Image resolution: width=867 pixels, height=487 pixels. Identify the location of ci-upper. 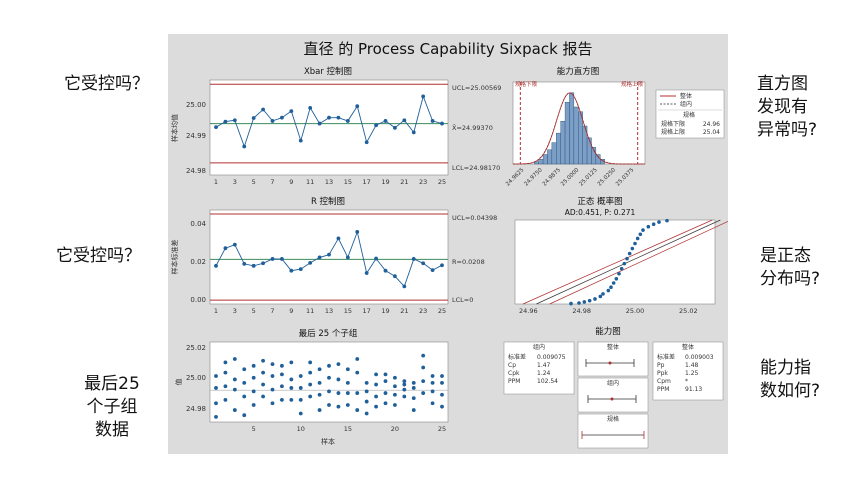
(638, 263).